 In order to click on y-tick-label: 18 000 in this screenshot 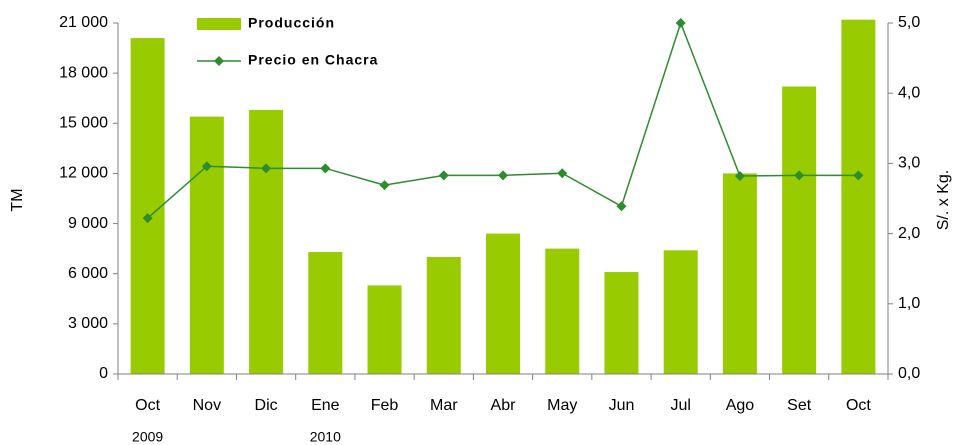, I will do `click(83, 72)`.